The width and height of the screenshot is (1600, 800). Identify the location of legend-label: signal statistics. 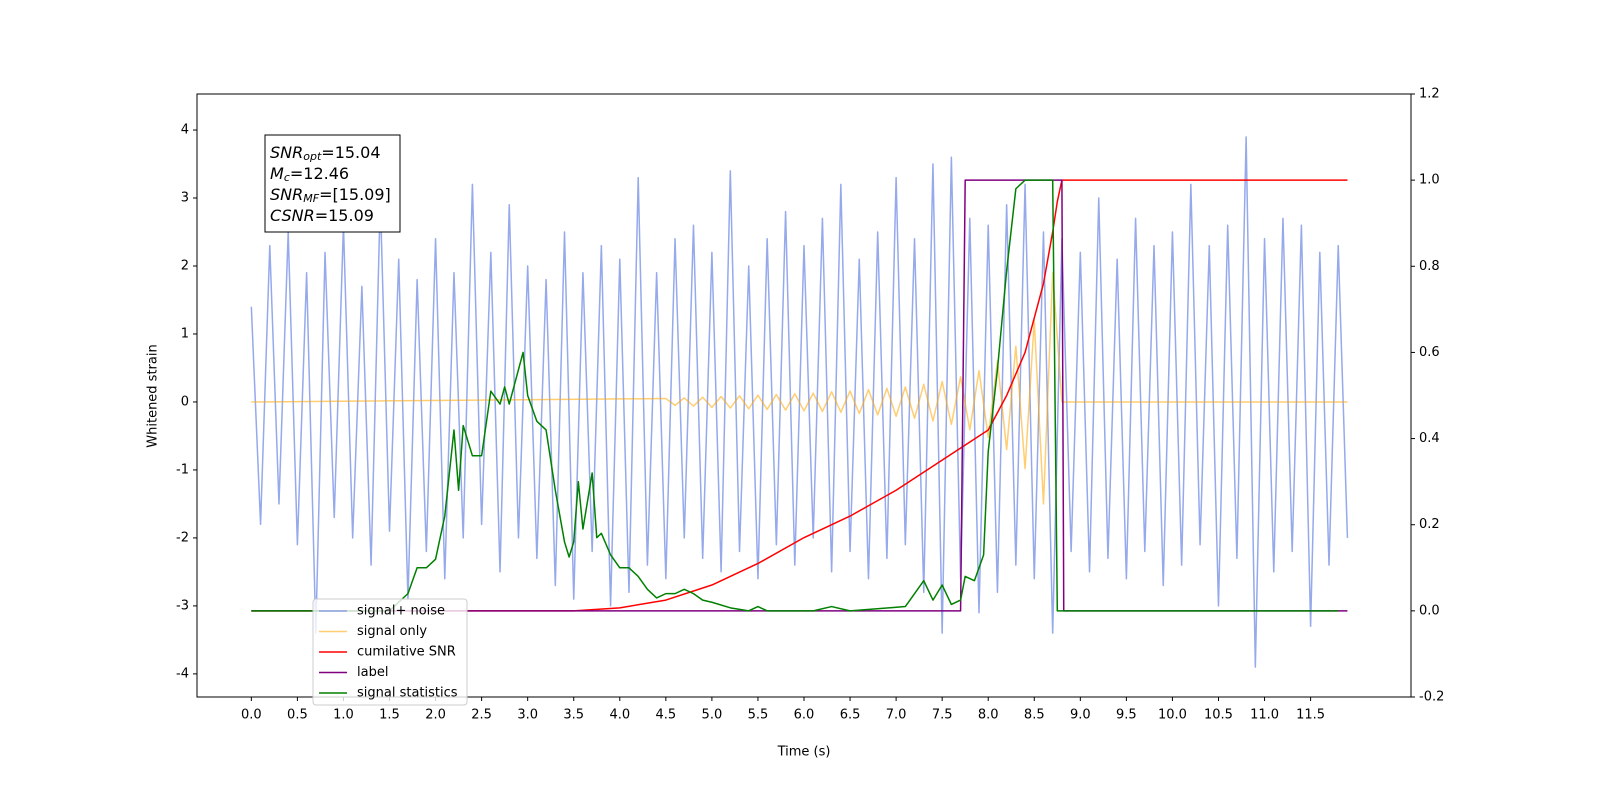
(407, 693).